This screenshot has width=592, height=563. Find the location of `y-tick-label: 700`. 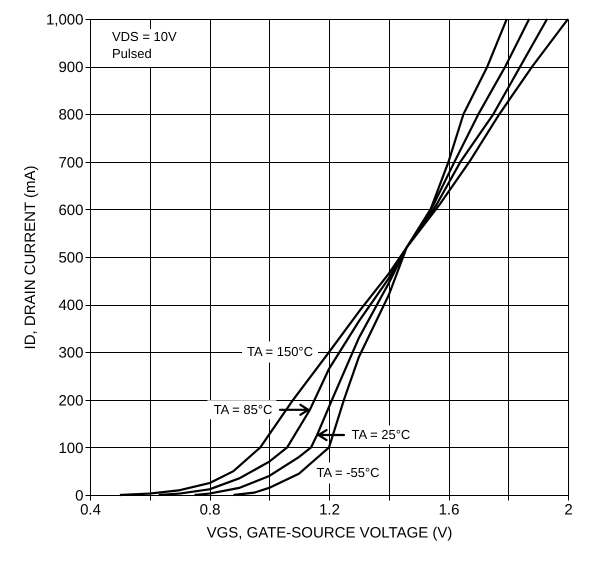

y-tick-label: 700 is located at coordinates (71, 163).